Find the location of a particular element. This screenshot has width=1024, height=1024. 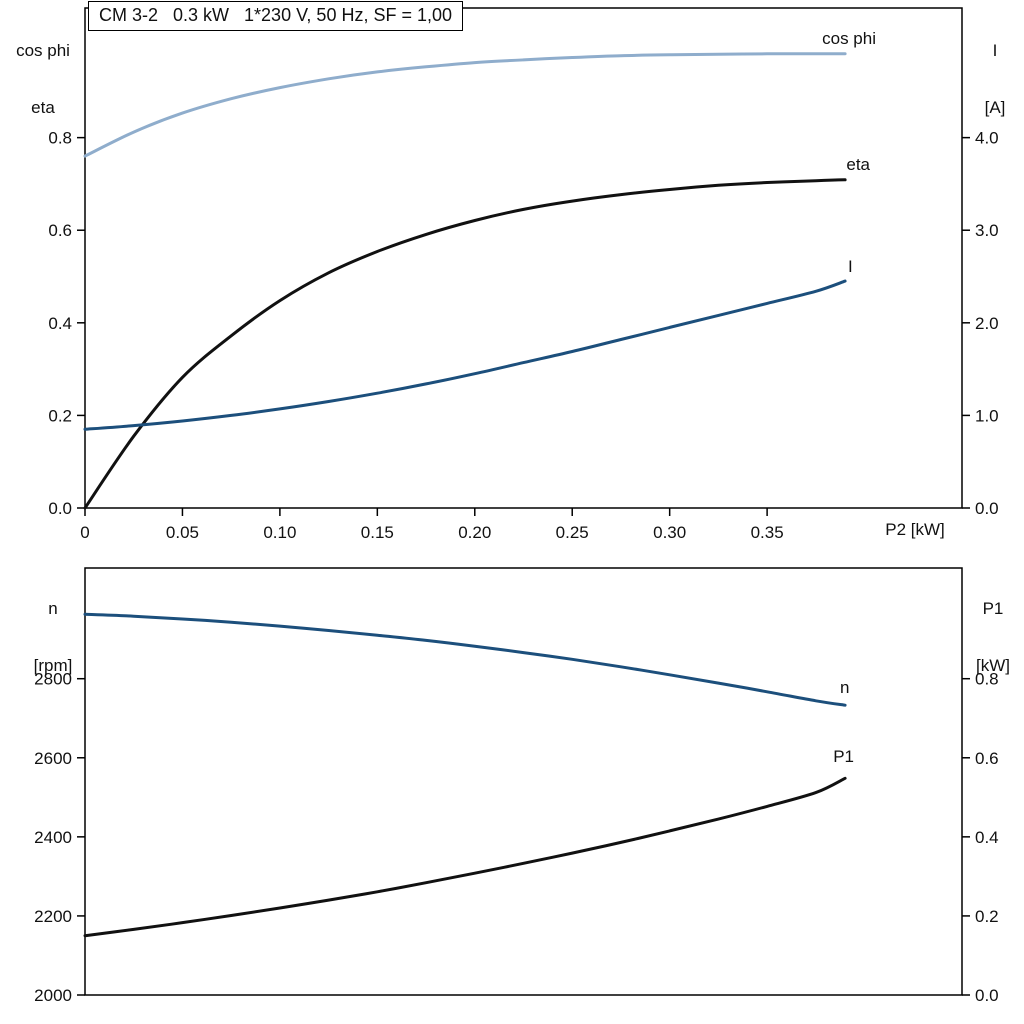

series-curve-n is located at coordinates (465, 659).